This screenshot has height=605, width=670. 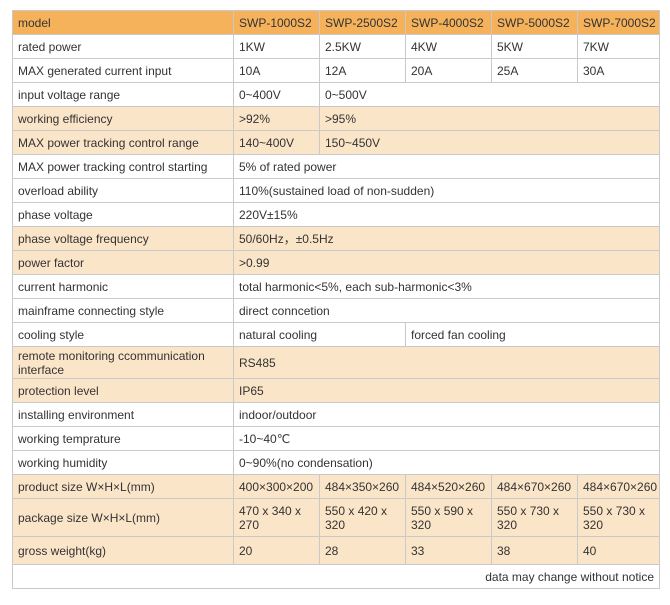 What do you see at coordinates (276, 94) in the screenshot?
I see `cell-value: 0~400V` at bounding box center [276, 94].